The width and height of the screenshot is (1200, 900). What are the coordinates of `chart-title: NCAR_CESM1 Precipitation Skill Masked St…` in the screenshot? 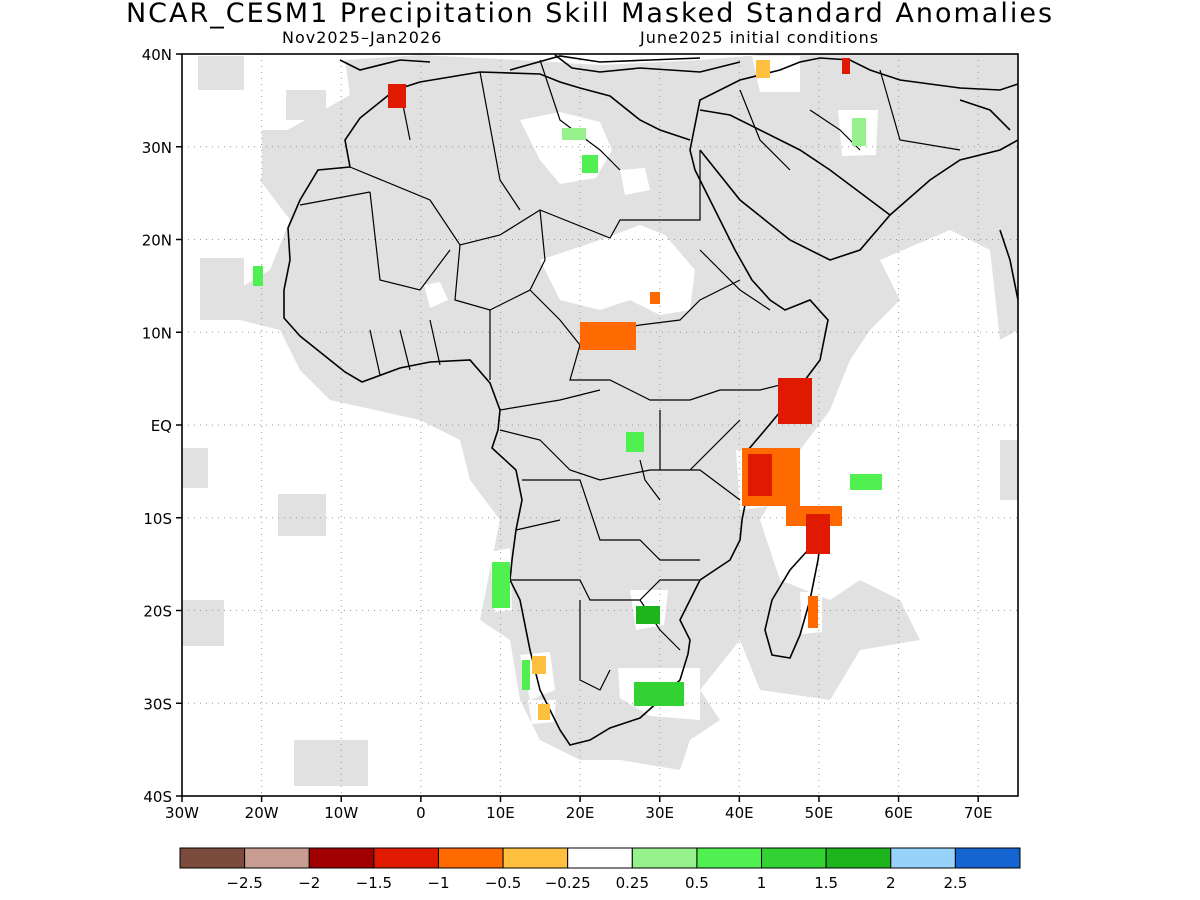 It's located at (590, 14).